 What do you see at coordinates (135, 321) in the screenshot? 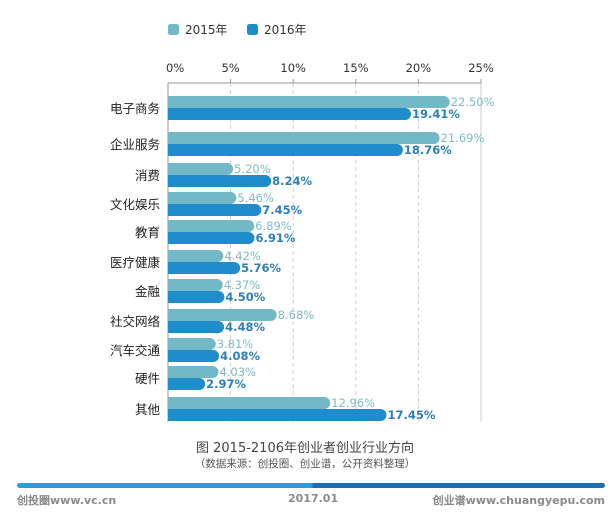
I see `category-label: 社交网络` at bounding box center [135, 321].